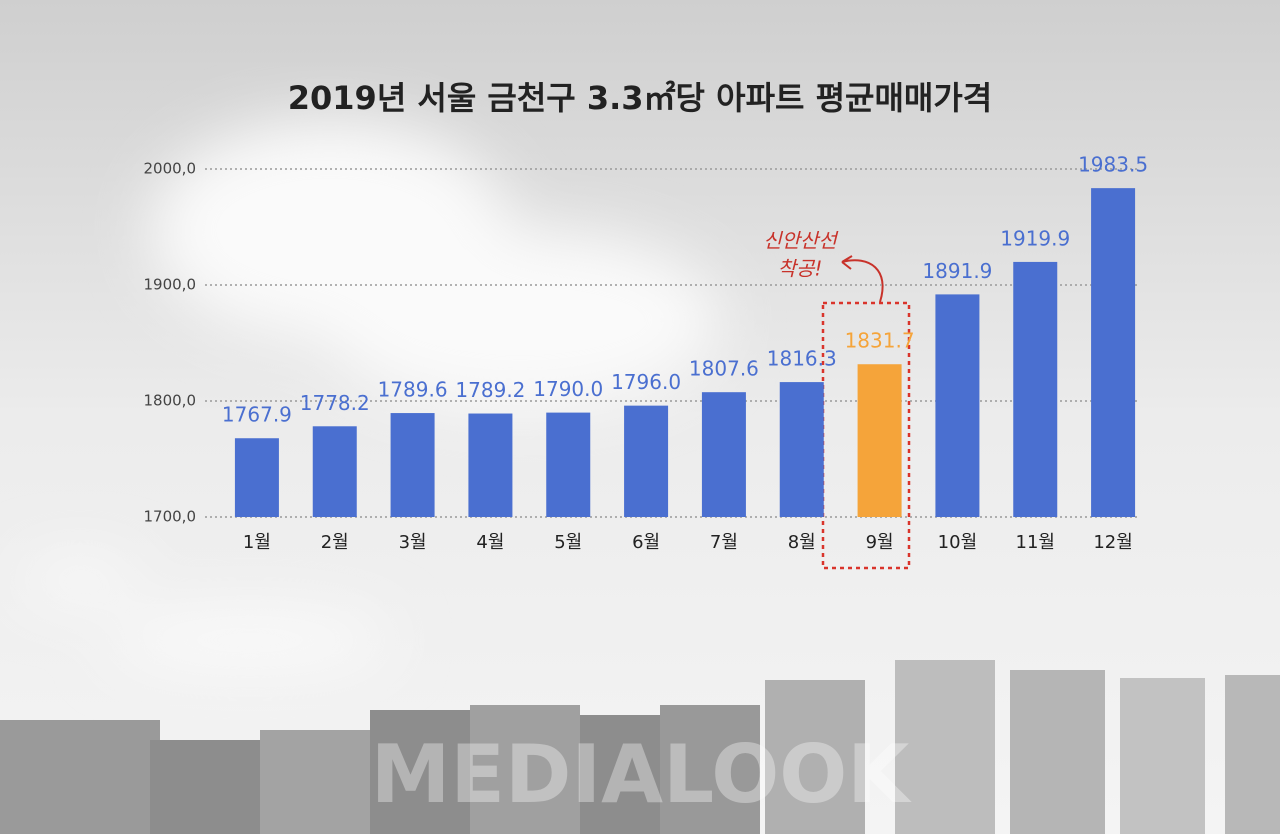 Image resolution: width=1280 pixels, height=838 pixels. Describe the element at coordinates (957, 542) in the screenshot. I see `x-tick-label: 10월` at that location.